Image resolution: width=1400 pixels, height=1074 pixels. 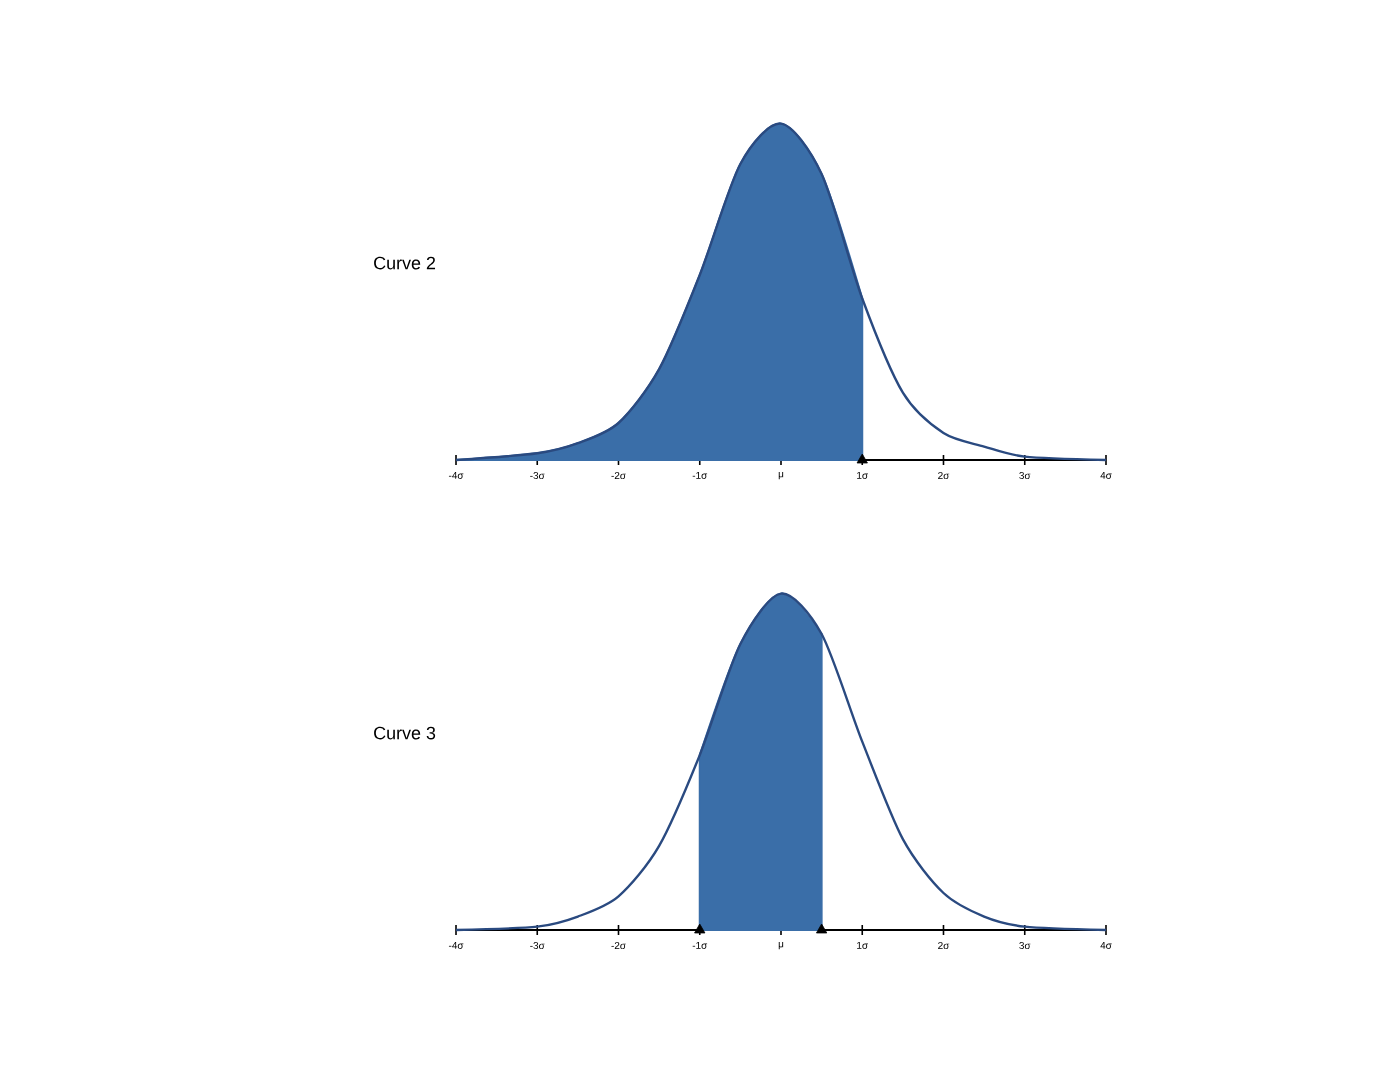 I want to click on text: Curve 2, so click(x=405, y=263).